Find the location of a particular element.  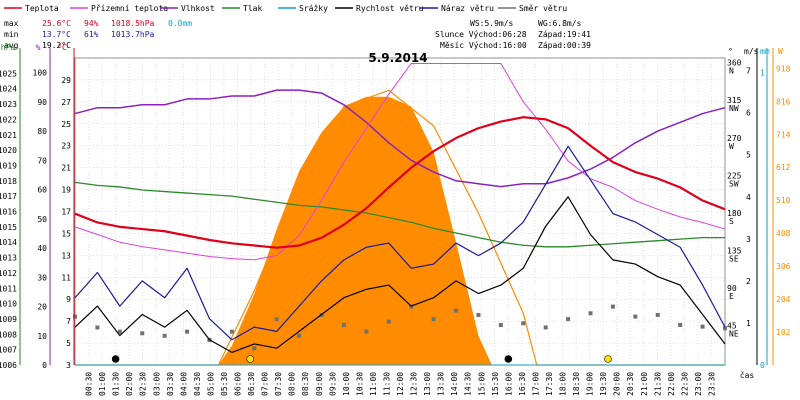

humidity-axis-unit: % is located at coordinates (38, 47).